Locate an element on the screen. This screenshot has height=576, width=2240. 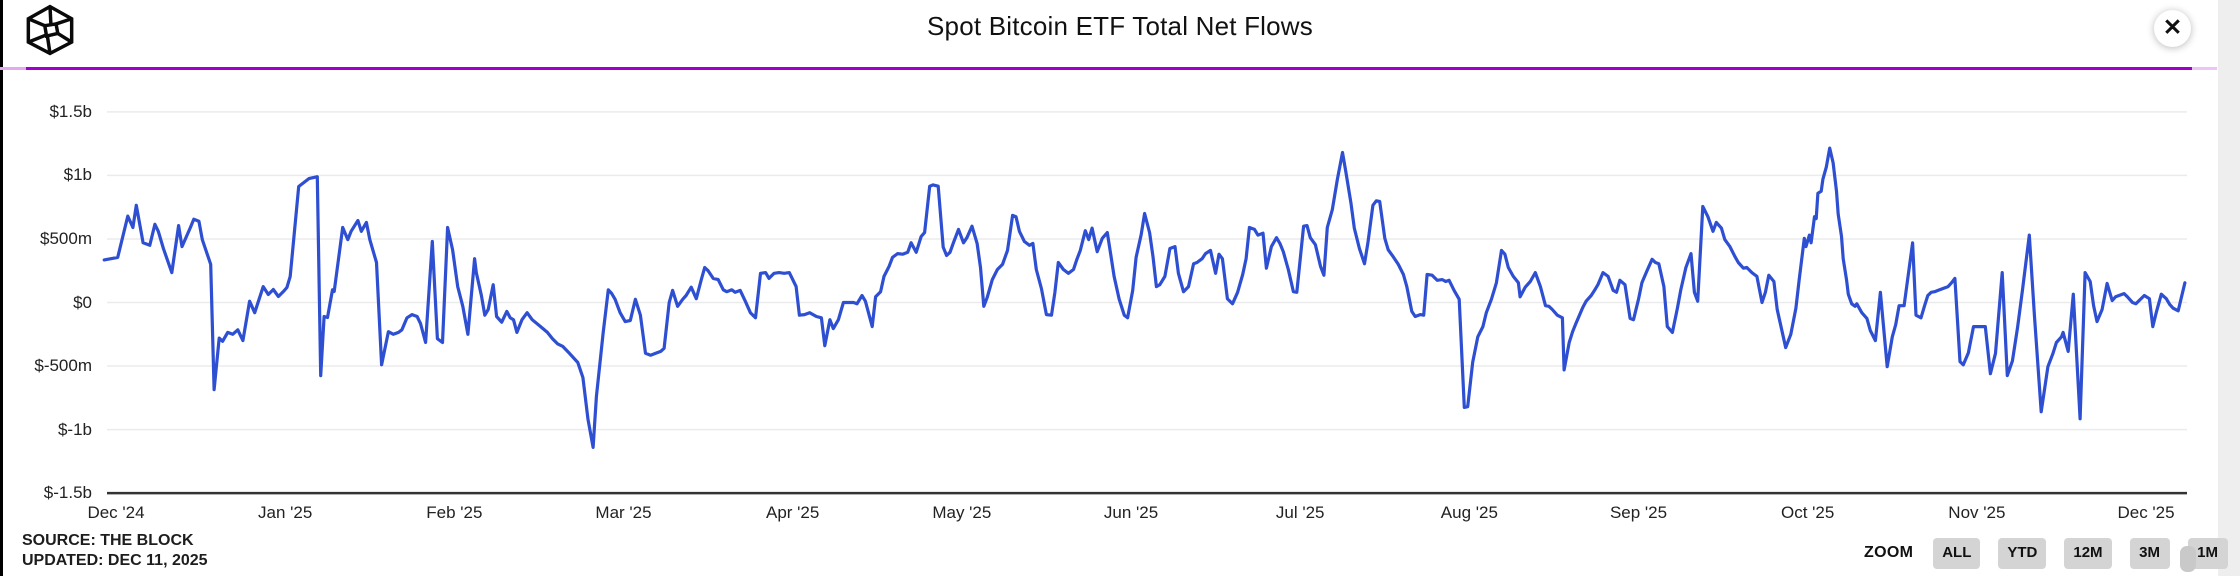
close-icon: ✕ is located at coordinates (2172, 27).